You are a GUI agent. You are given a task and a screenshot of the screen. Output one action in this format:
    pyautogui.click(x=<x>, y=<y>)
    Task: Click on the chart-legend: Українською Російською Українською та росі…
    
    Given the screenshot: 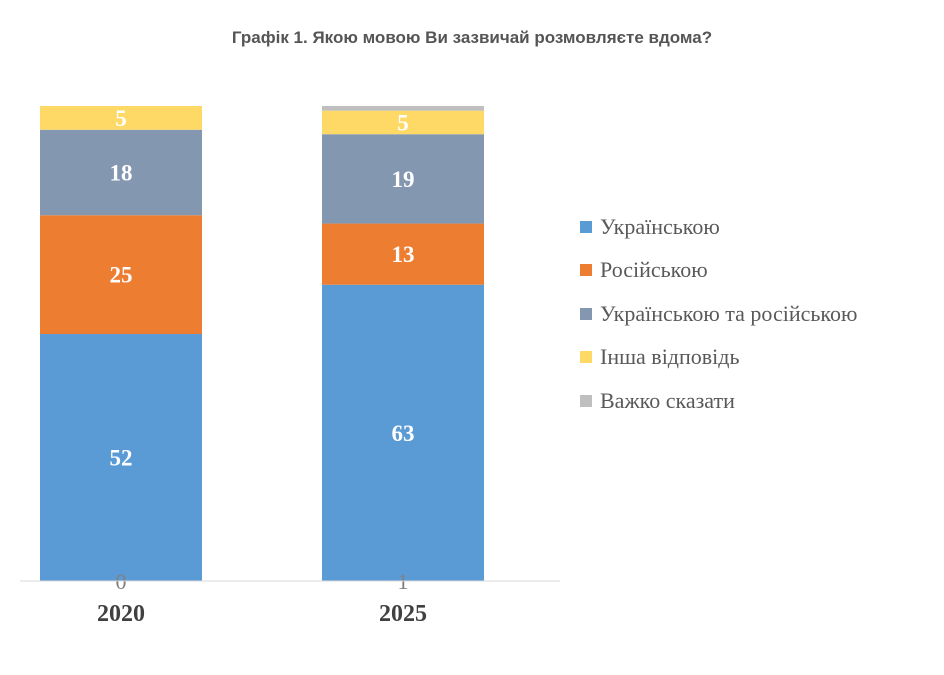 What is the action you would take?
    pyautogui.click(x=718, y=314)
    